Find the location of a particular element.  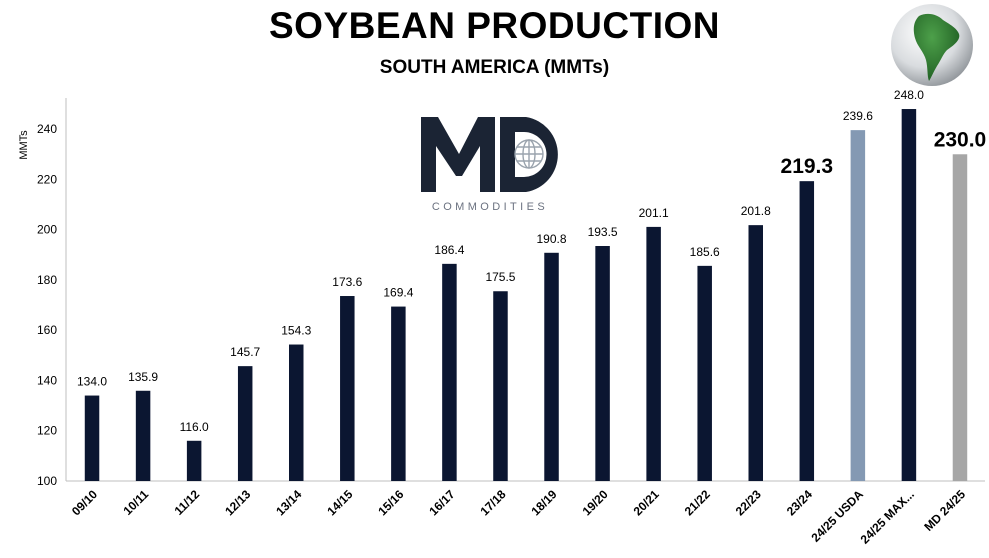

x-tick-label: 13/14 is located at coordinates (288, 502).